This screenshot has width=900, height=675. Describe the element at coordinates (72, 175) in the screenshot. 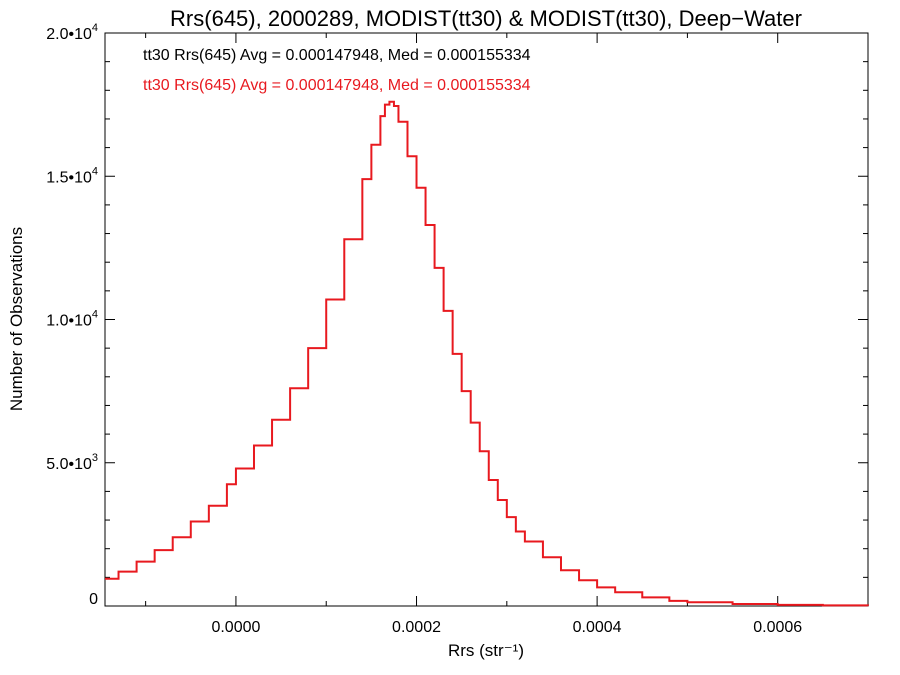

I see `y-tick-label: 1.5•104` at that location.